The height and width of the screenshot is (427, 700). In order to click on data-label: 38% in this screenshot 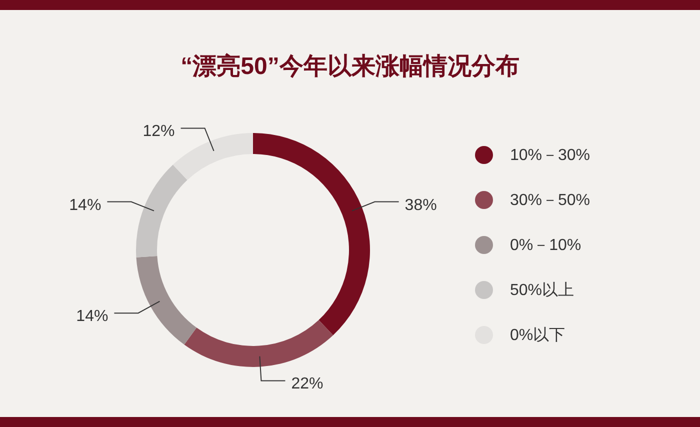, I will do `click(420, 205)`.